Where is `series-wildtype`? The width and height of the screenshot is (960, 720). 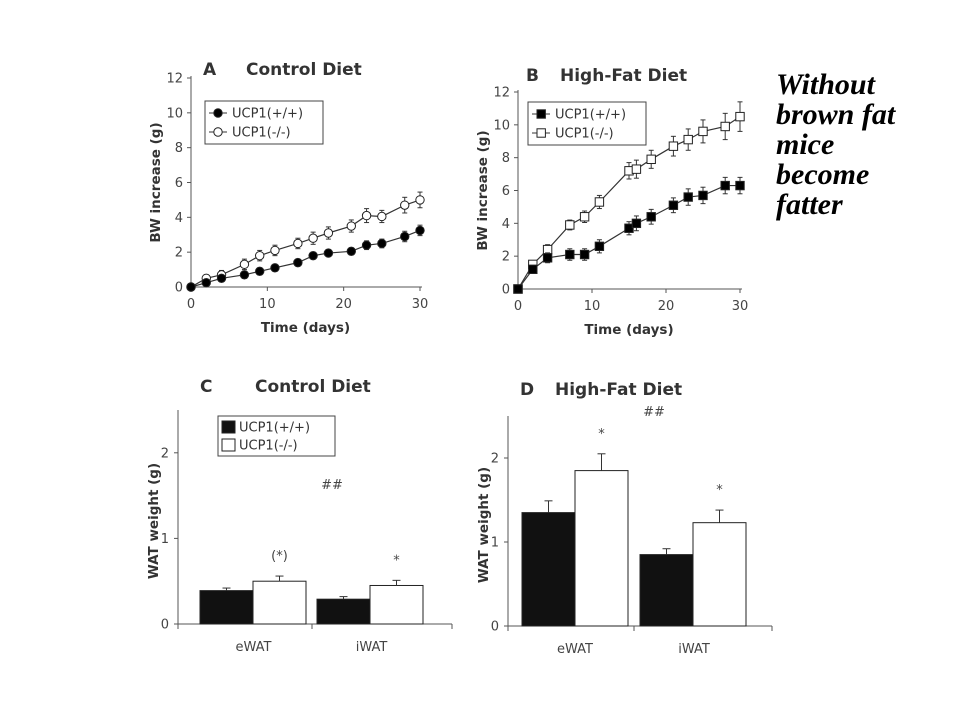 series-wildtype is located at coordinates (305, 258).